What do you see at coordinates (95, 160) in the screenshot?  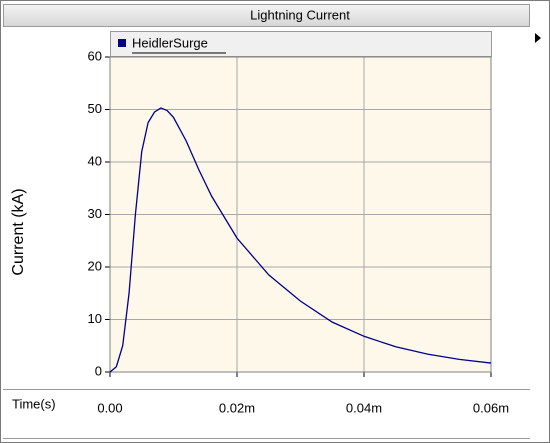 I see `y-tick-label: 40` at bounding box center [95, 160].